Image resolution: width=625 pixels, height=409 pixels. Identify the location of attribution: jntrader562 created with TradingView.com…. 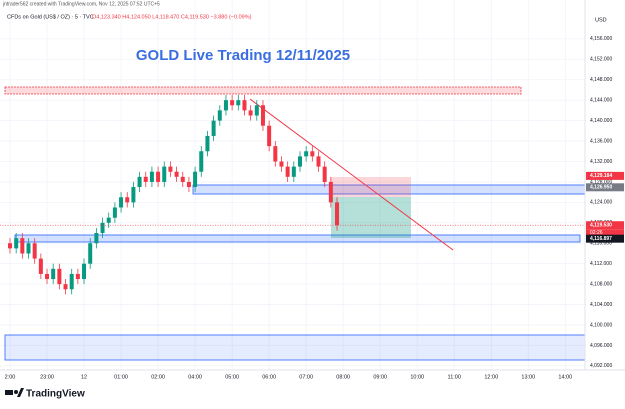
(81, 4).